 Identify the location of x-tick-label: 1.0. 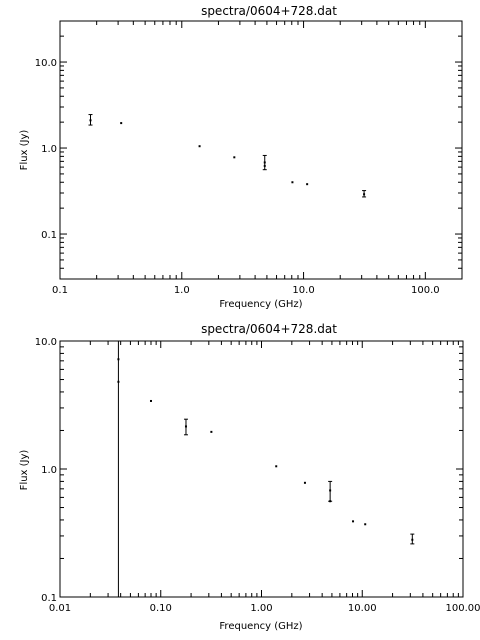
(182, 290).